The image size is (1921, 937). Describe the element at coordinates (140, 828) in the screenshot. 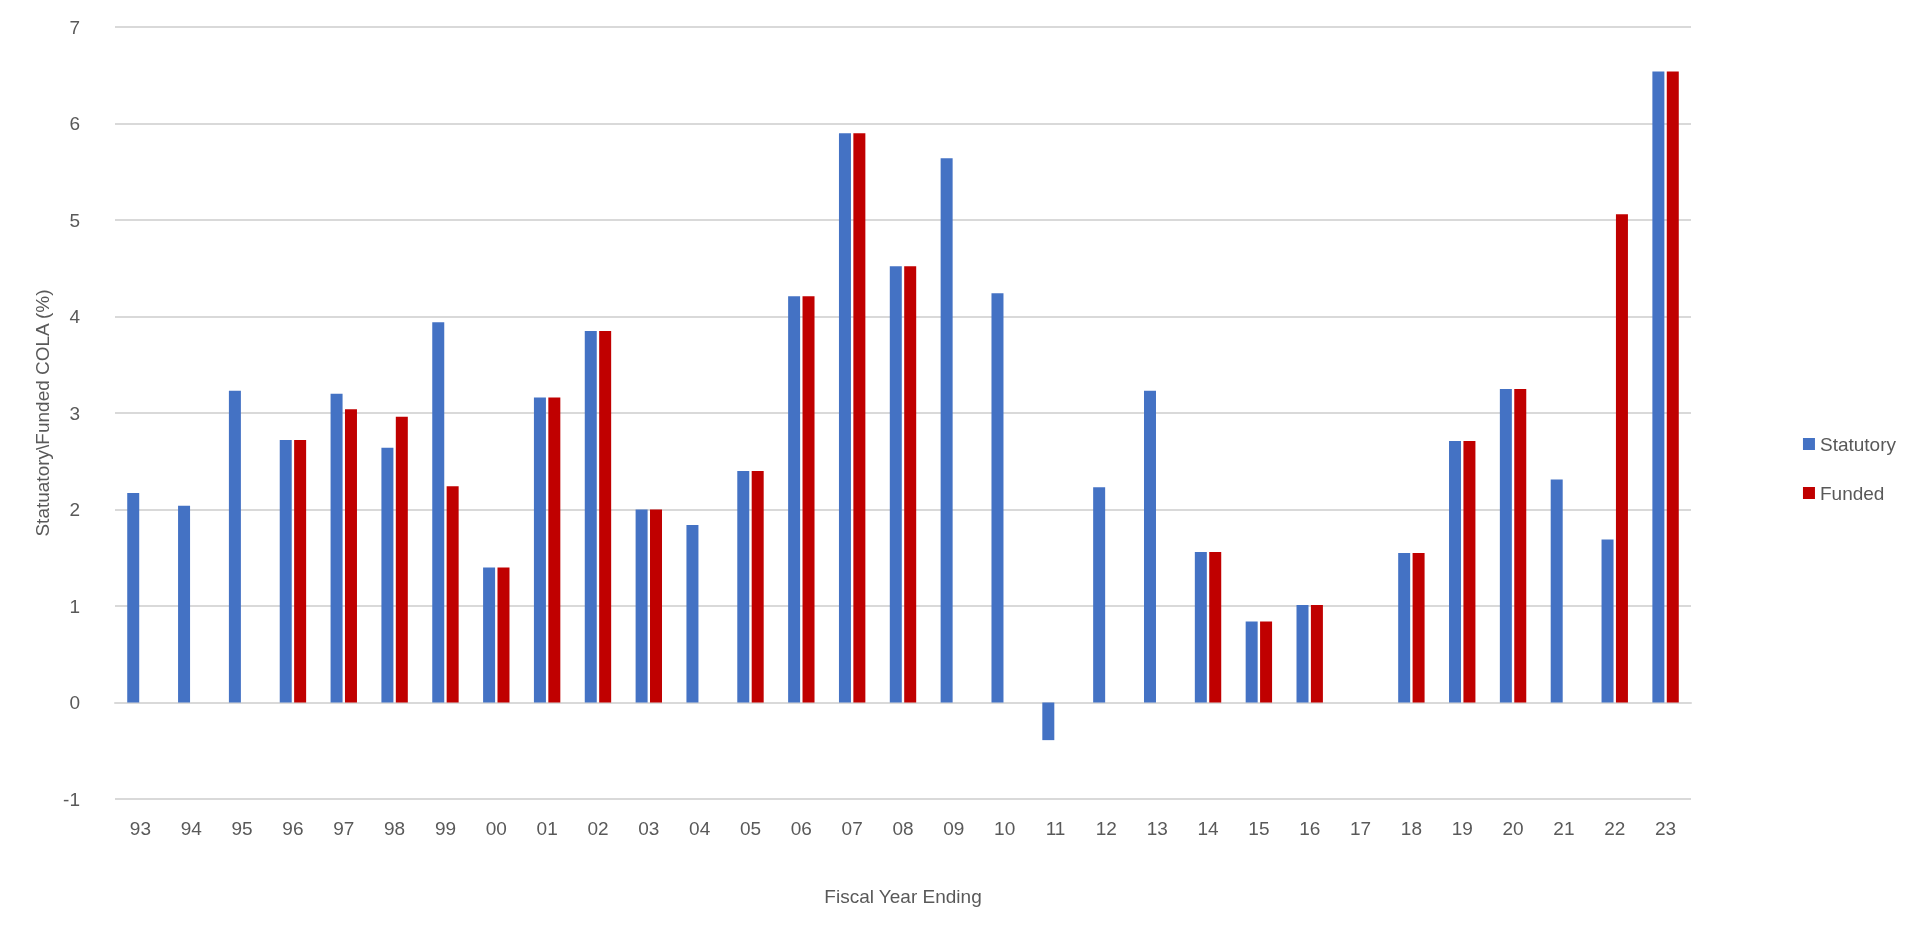

I see `x-tick-label: 93` at that location.